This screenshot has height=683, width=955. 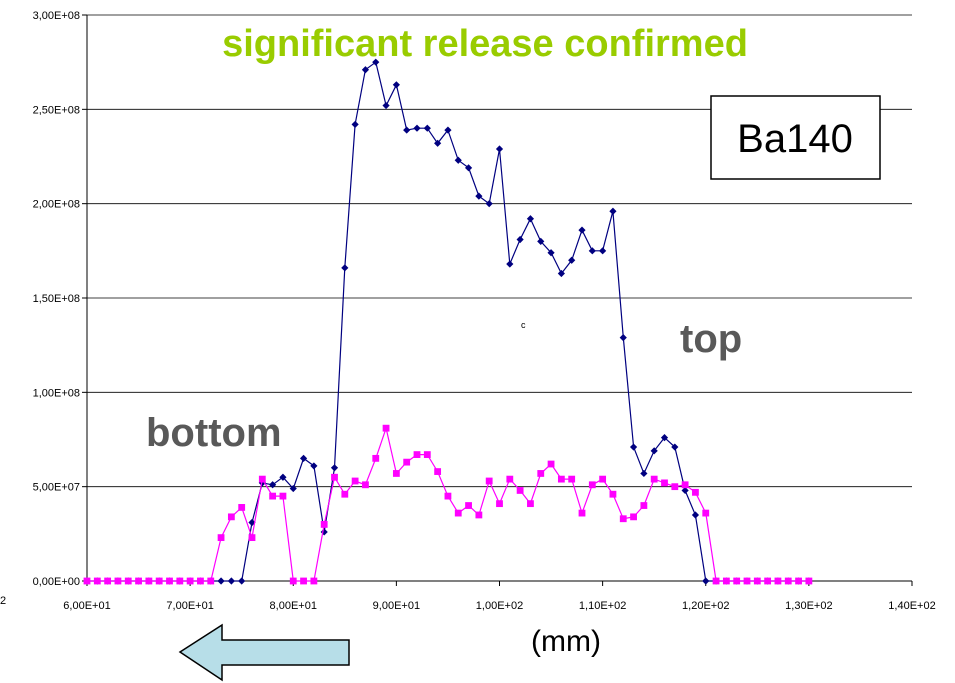 What do you see at coordinates (264, 652) in the screenshot?
I see `left-arrow-icon` at bounding box center [264, 652].